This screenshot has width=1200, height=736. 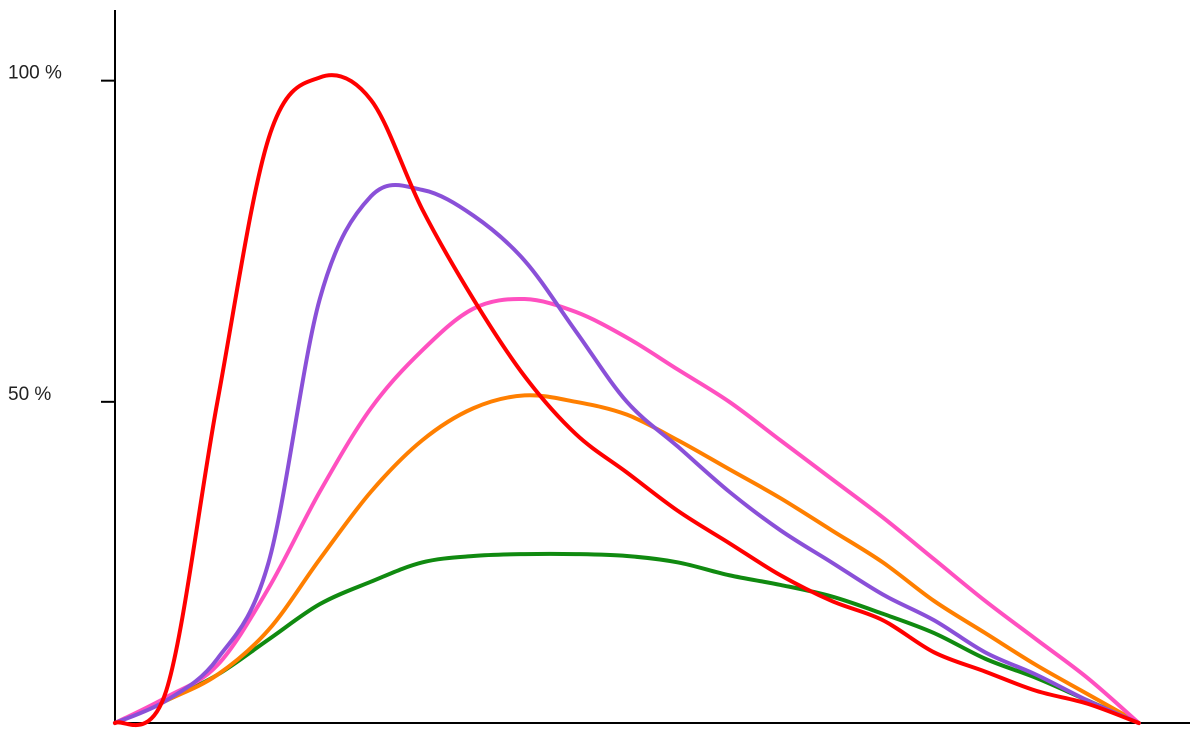 What do you see at coordinates (29, 394) in the screenshot?
I see `y-tick-label: 50 %` at bounding box center [29, 394].